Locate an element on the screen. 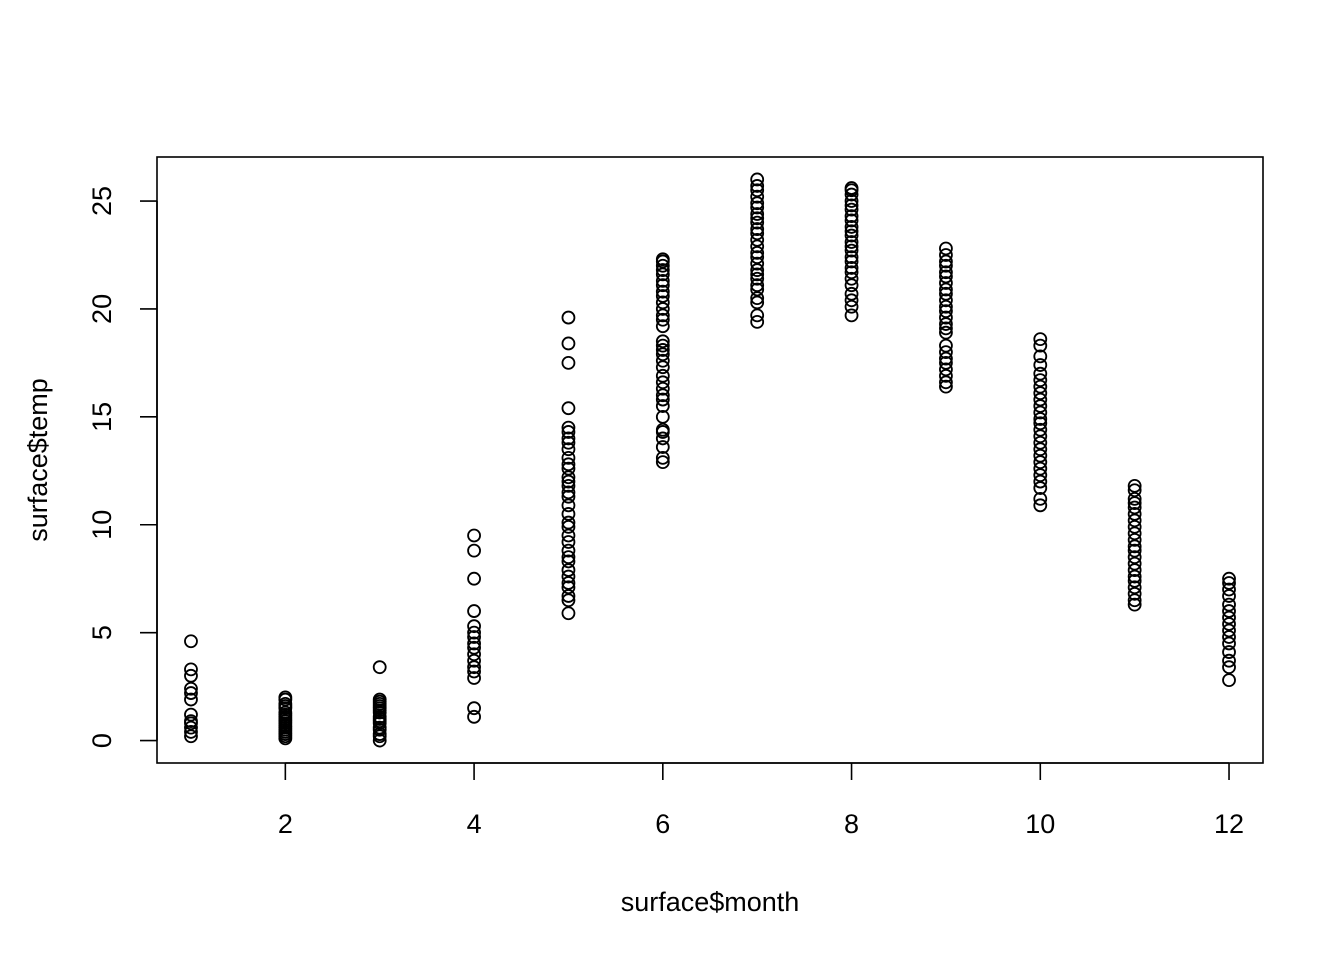 Image resolution: width=1344 pixels, height=960 pixels. y-tick-label: 5 is located at coordinates (102, 632).